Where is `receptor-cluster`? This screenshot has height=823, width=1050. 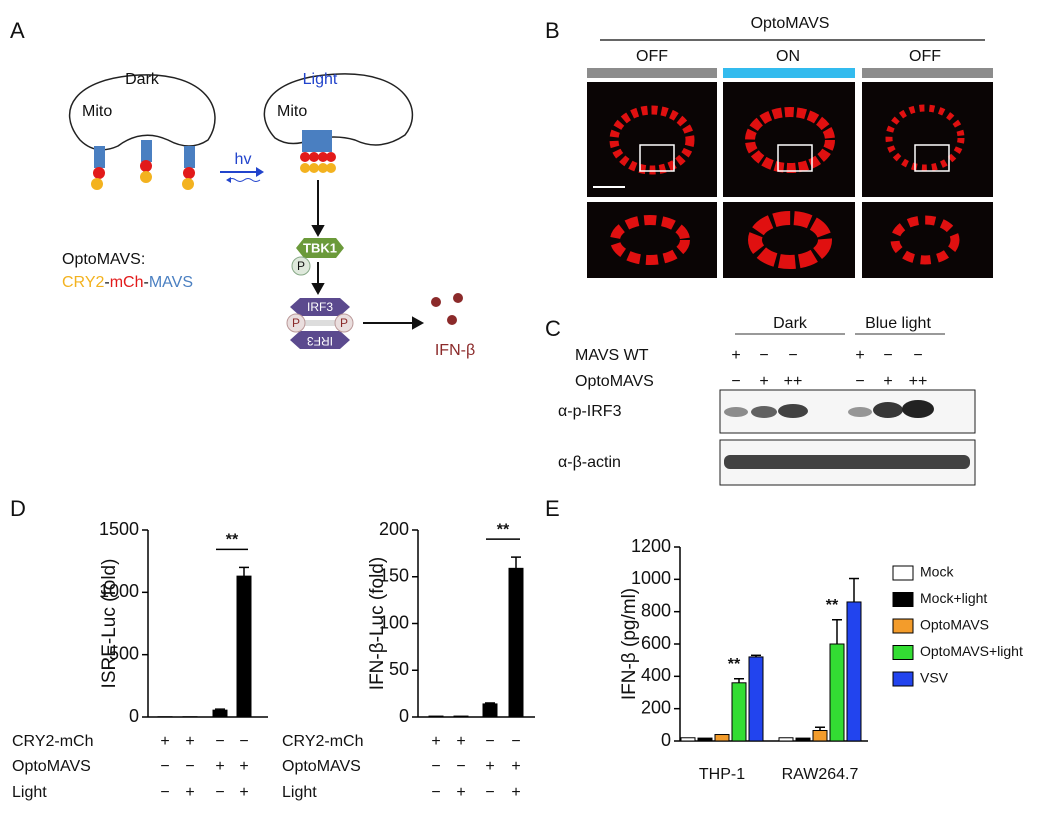 receptor-cluster is located at coordinates (318, 151).